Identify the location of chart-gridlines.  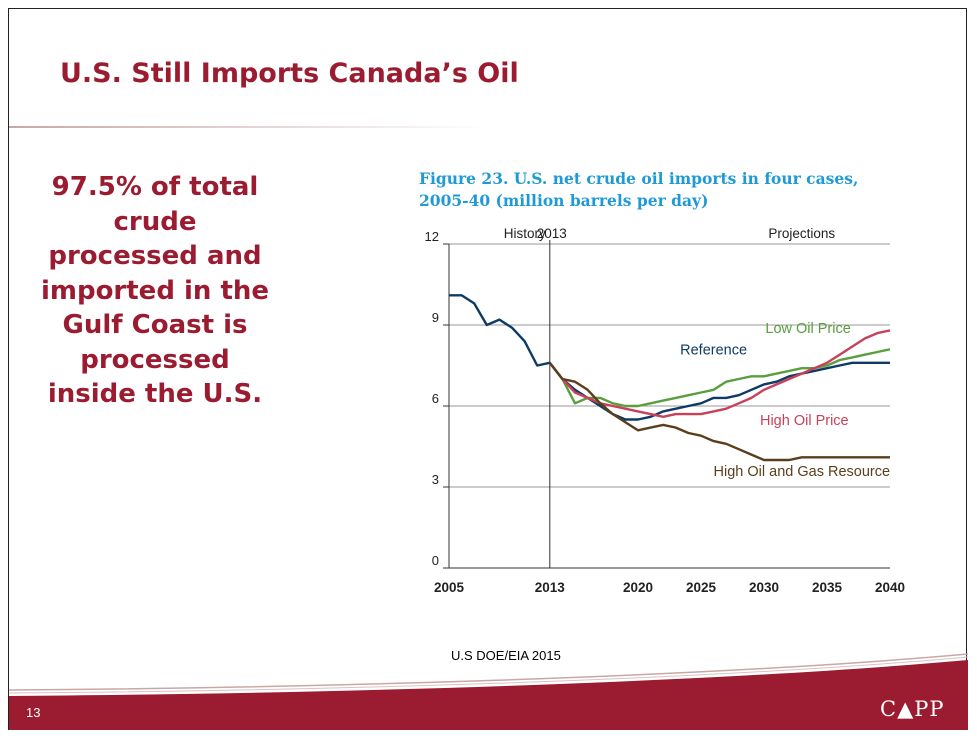
(669, 365).